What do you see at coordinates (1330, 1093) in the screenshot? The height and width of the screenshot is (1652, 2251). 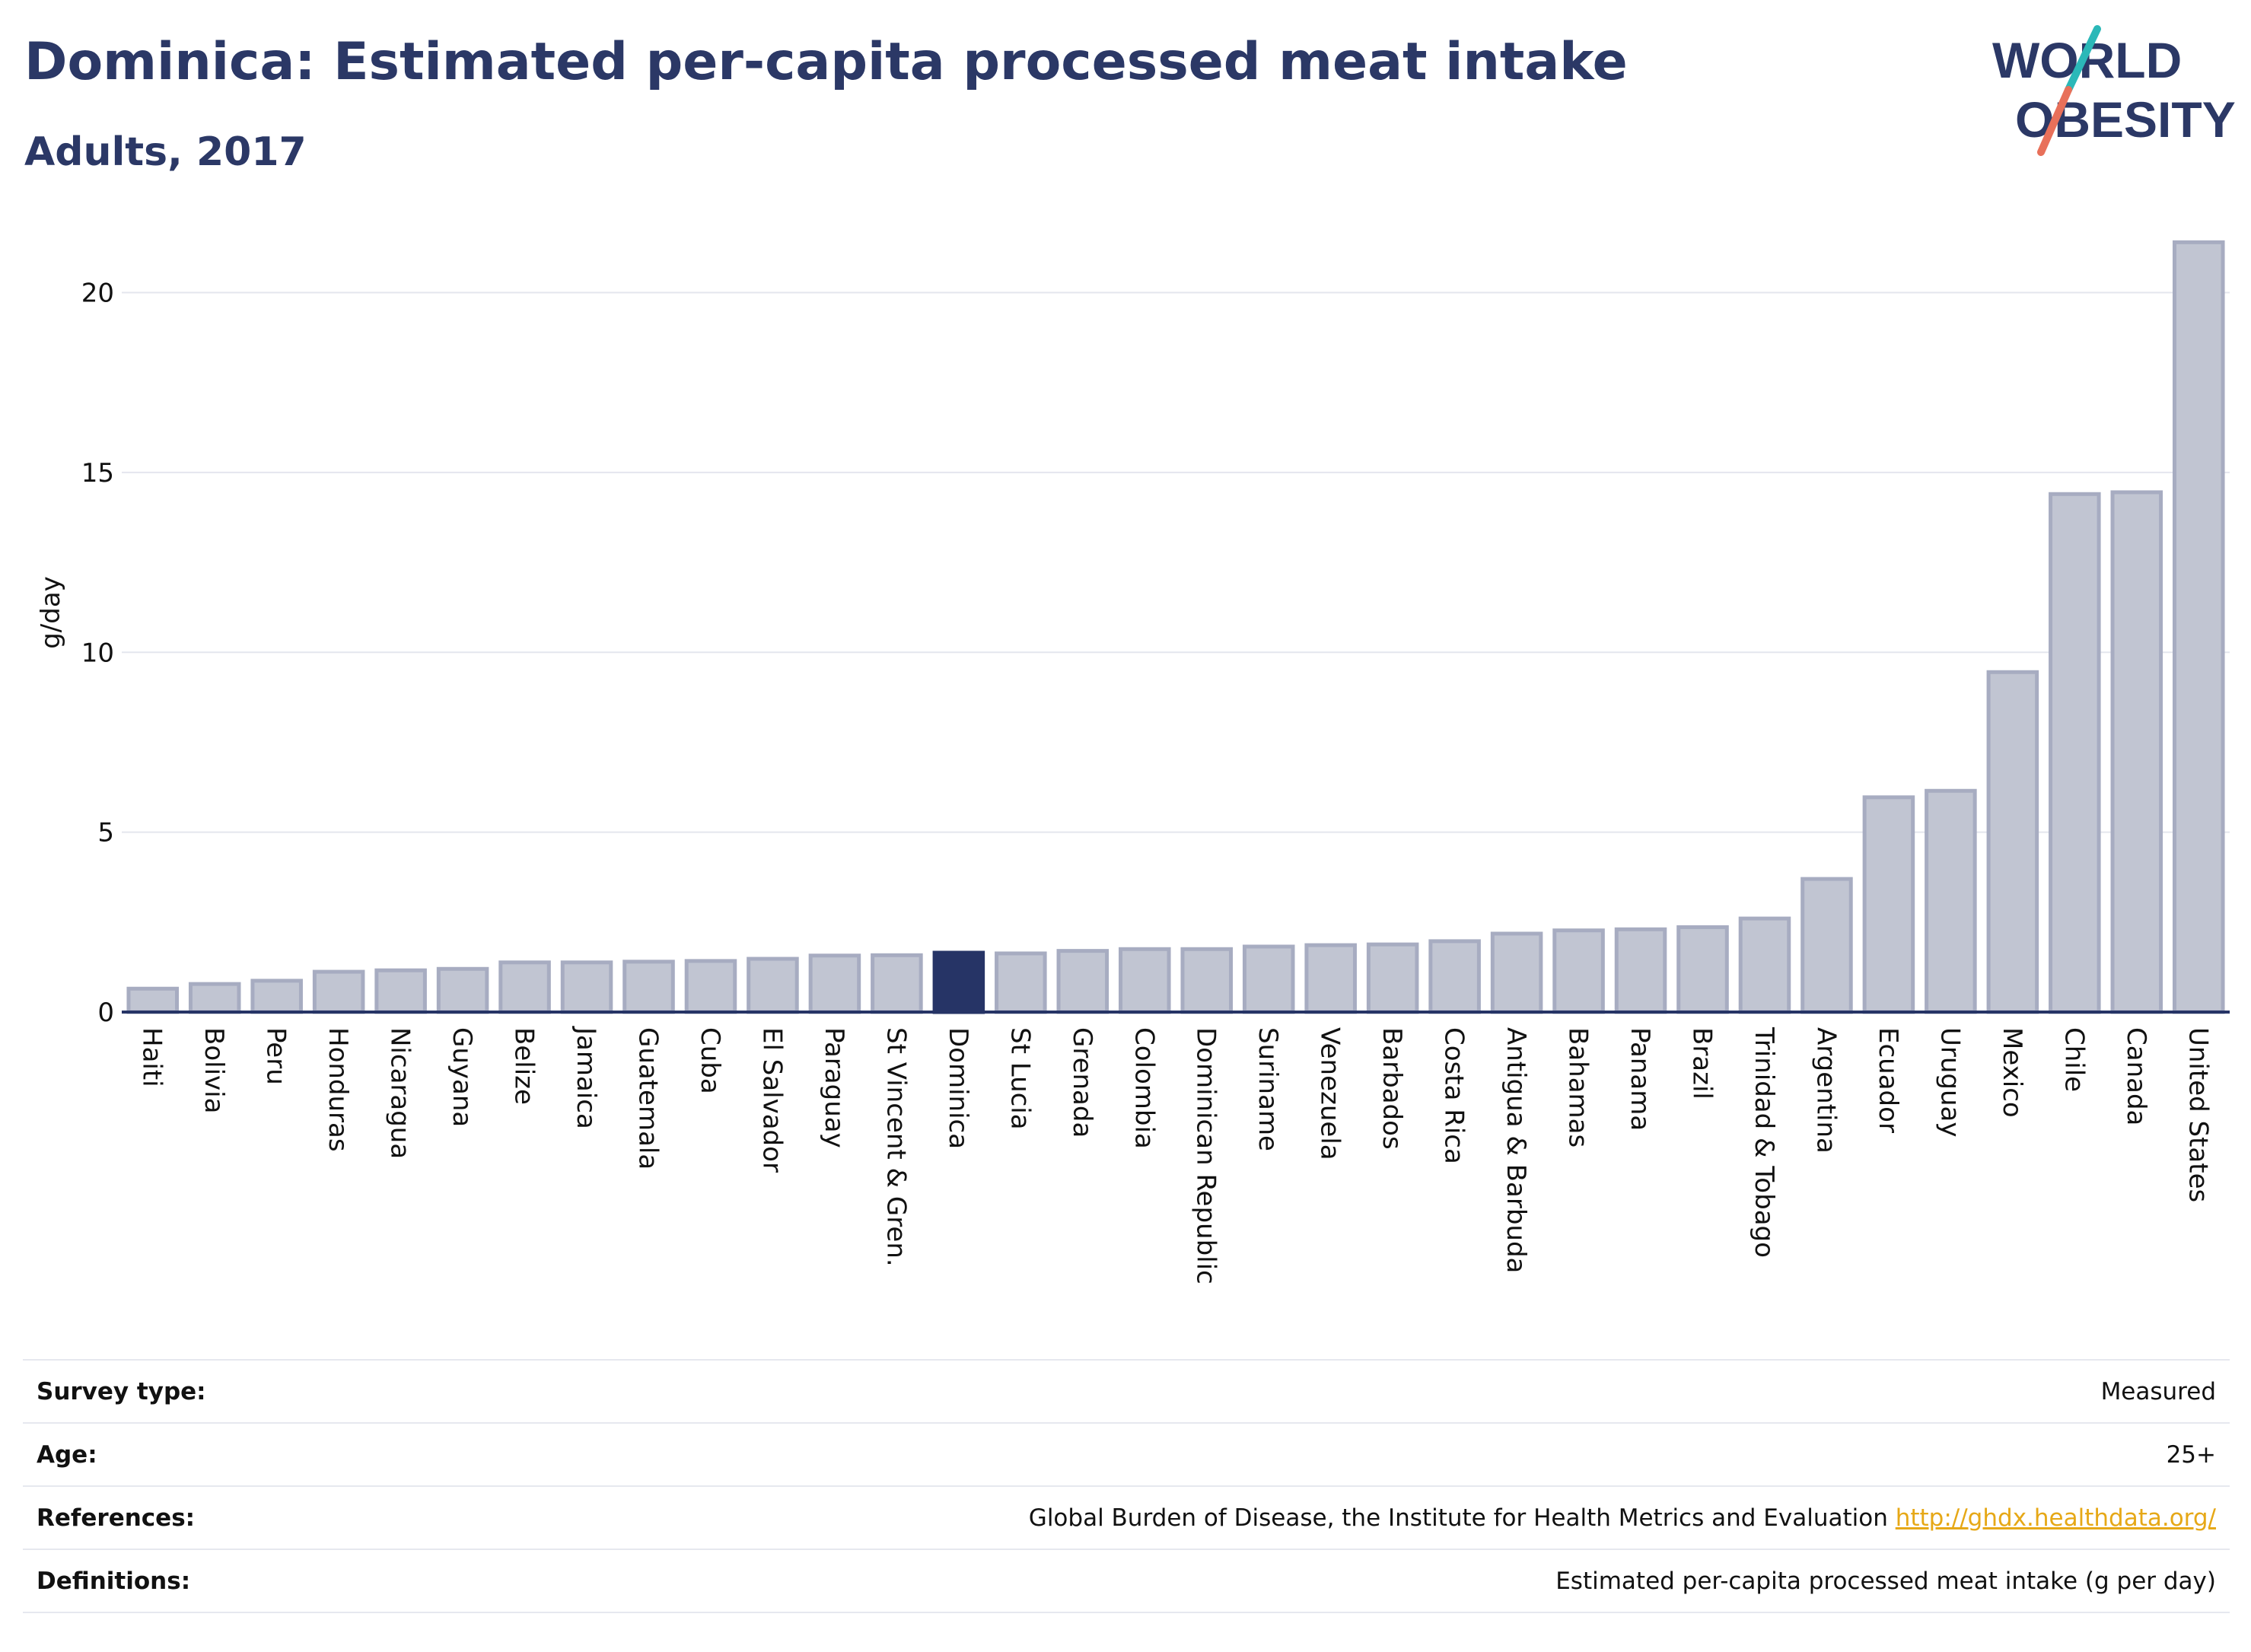 I see `x-tick-label: Venezuela` at bounding box center [1330, 1093].